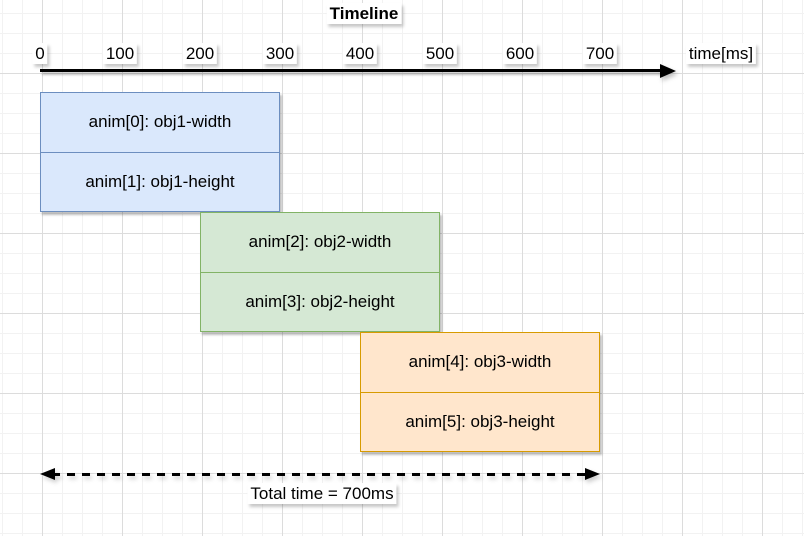  I want to click on anim-bar-label: anim[2]: obj2-width, so click(320, 242).